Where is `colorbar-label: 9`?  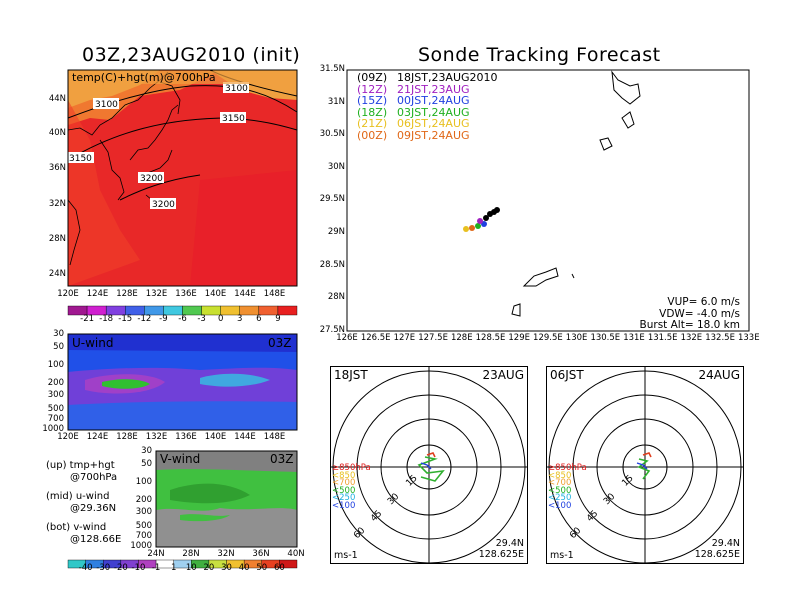 colorbar-label: 9 is located at coordinates (278, 319).